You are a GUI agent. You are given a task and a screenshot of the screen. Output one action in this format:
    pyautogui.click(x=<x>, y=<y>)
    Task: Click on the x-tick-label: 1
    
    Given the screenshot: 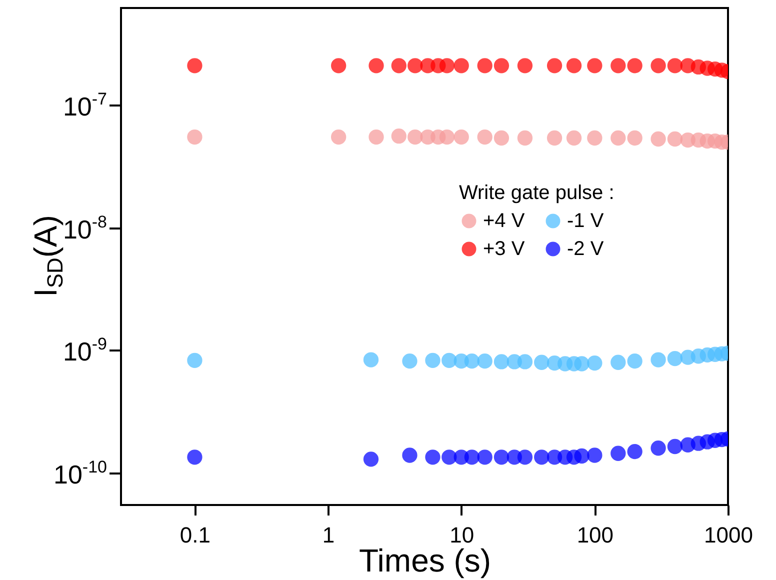 What is the action you would take?
    pyautogui.click(x=328, y=535)
    